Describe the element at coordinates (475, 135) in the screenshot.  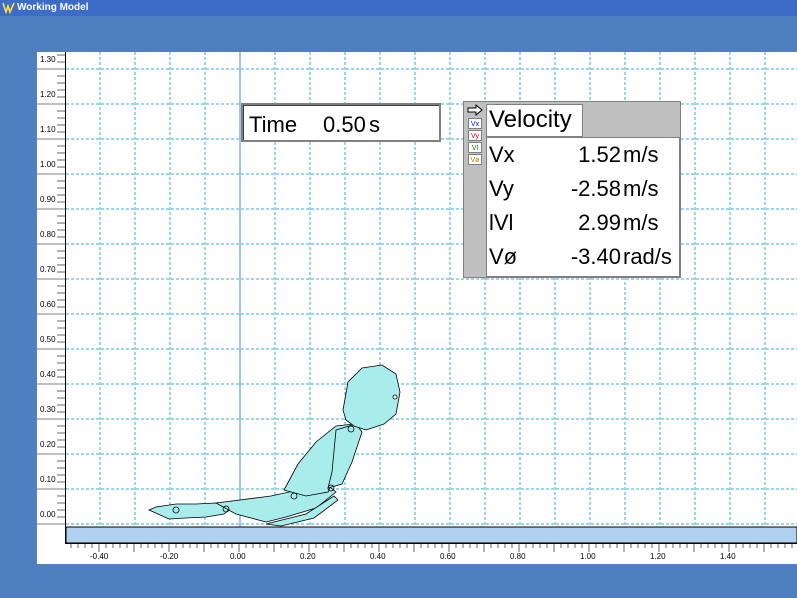
I see `legend-vy-button: Vy` at that location.